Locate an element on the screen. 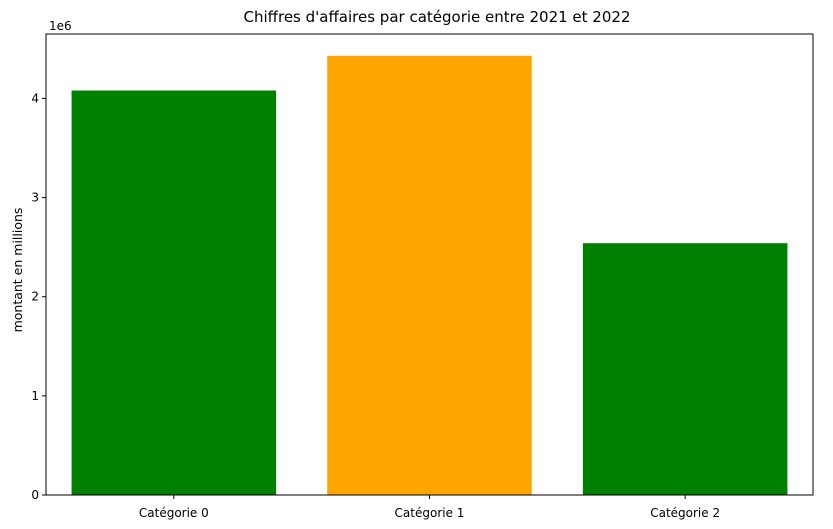 The height and width of the screenshot is (529, 833). y-tick-label-1: 1 is located at coordinates (35, 396).